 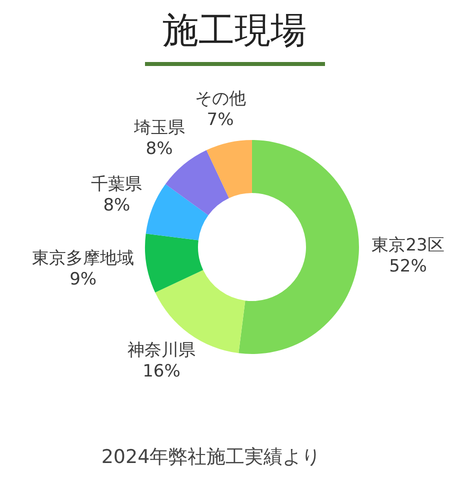 What do you see at coordinates (408, 245) in the screenshot?
I see `slice-label: 東京23区` at bounding box center [408, 245].